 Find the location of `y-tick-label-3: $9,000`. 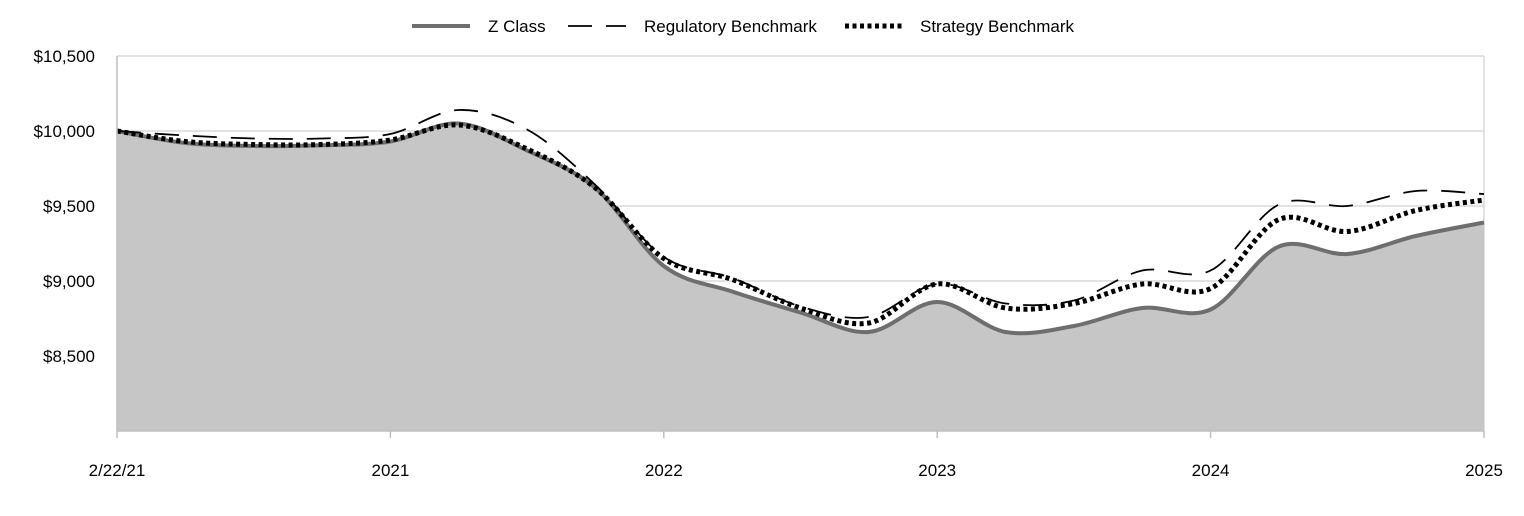

y-tick-label-3: $9,000 is located at coordinates (69, 281).